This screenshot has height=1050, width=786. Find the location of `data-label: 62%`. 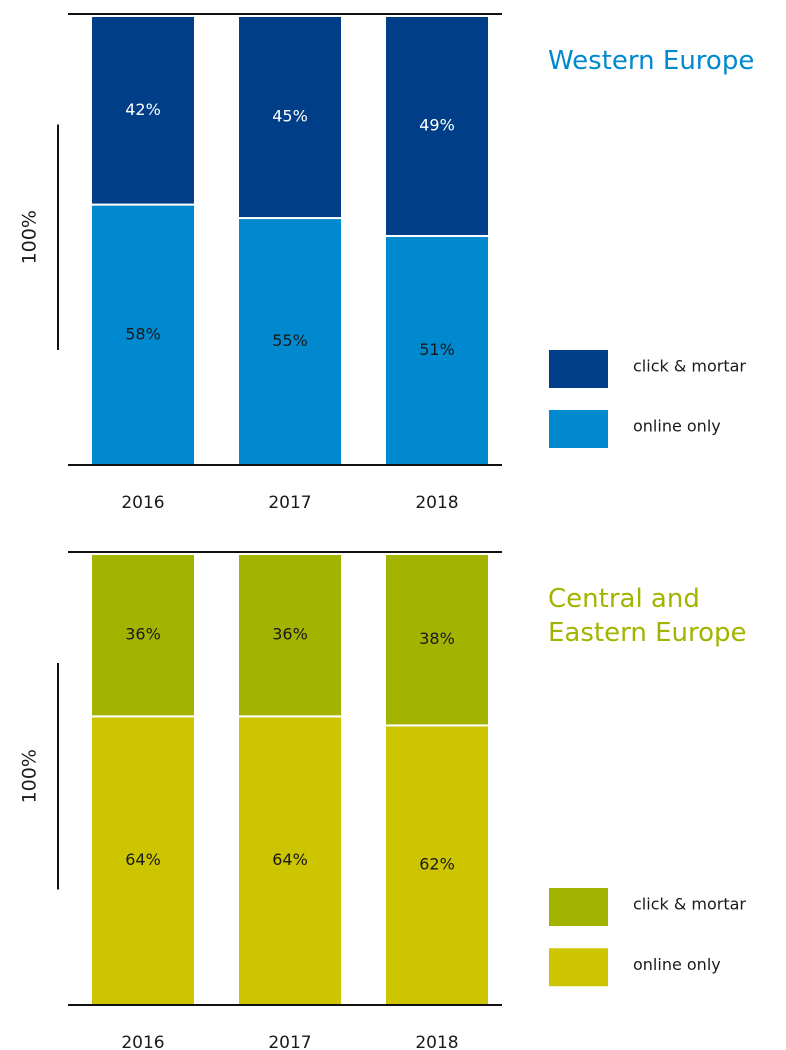

data-label: 62% is located at coordinates (437, 864).